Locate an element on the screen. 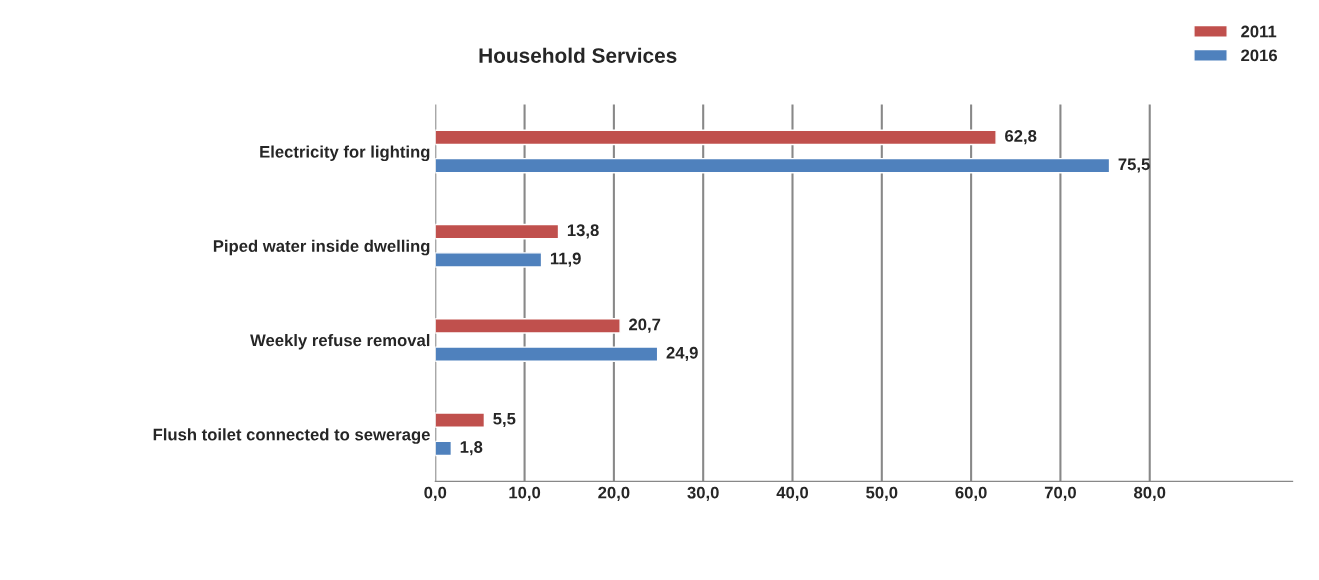 This screenshot has width=1319, height=580. data-label: 62,8 is located at coordinates (1021, 137).